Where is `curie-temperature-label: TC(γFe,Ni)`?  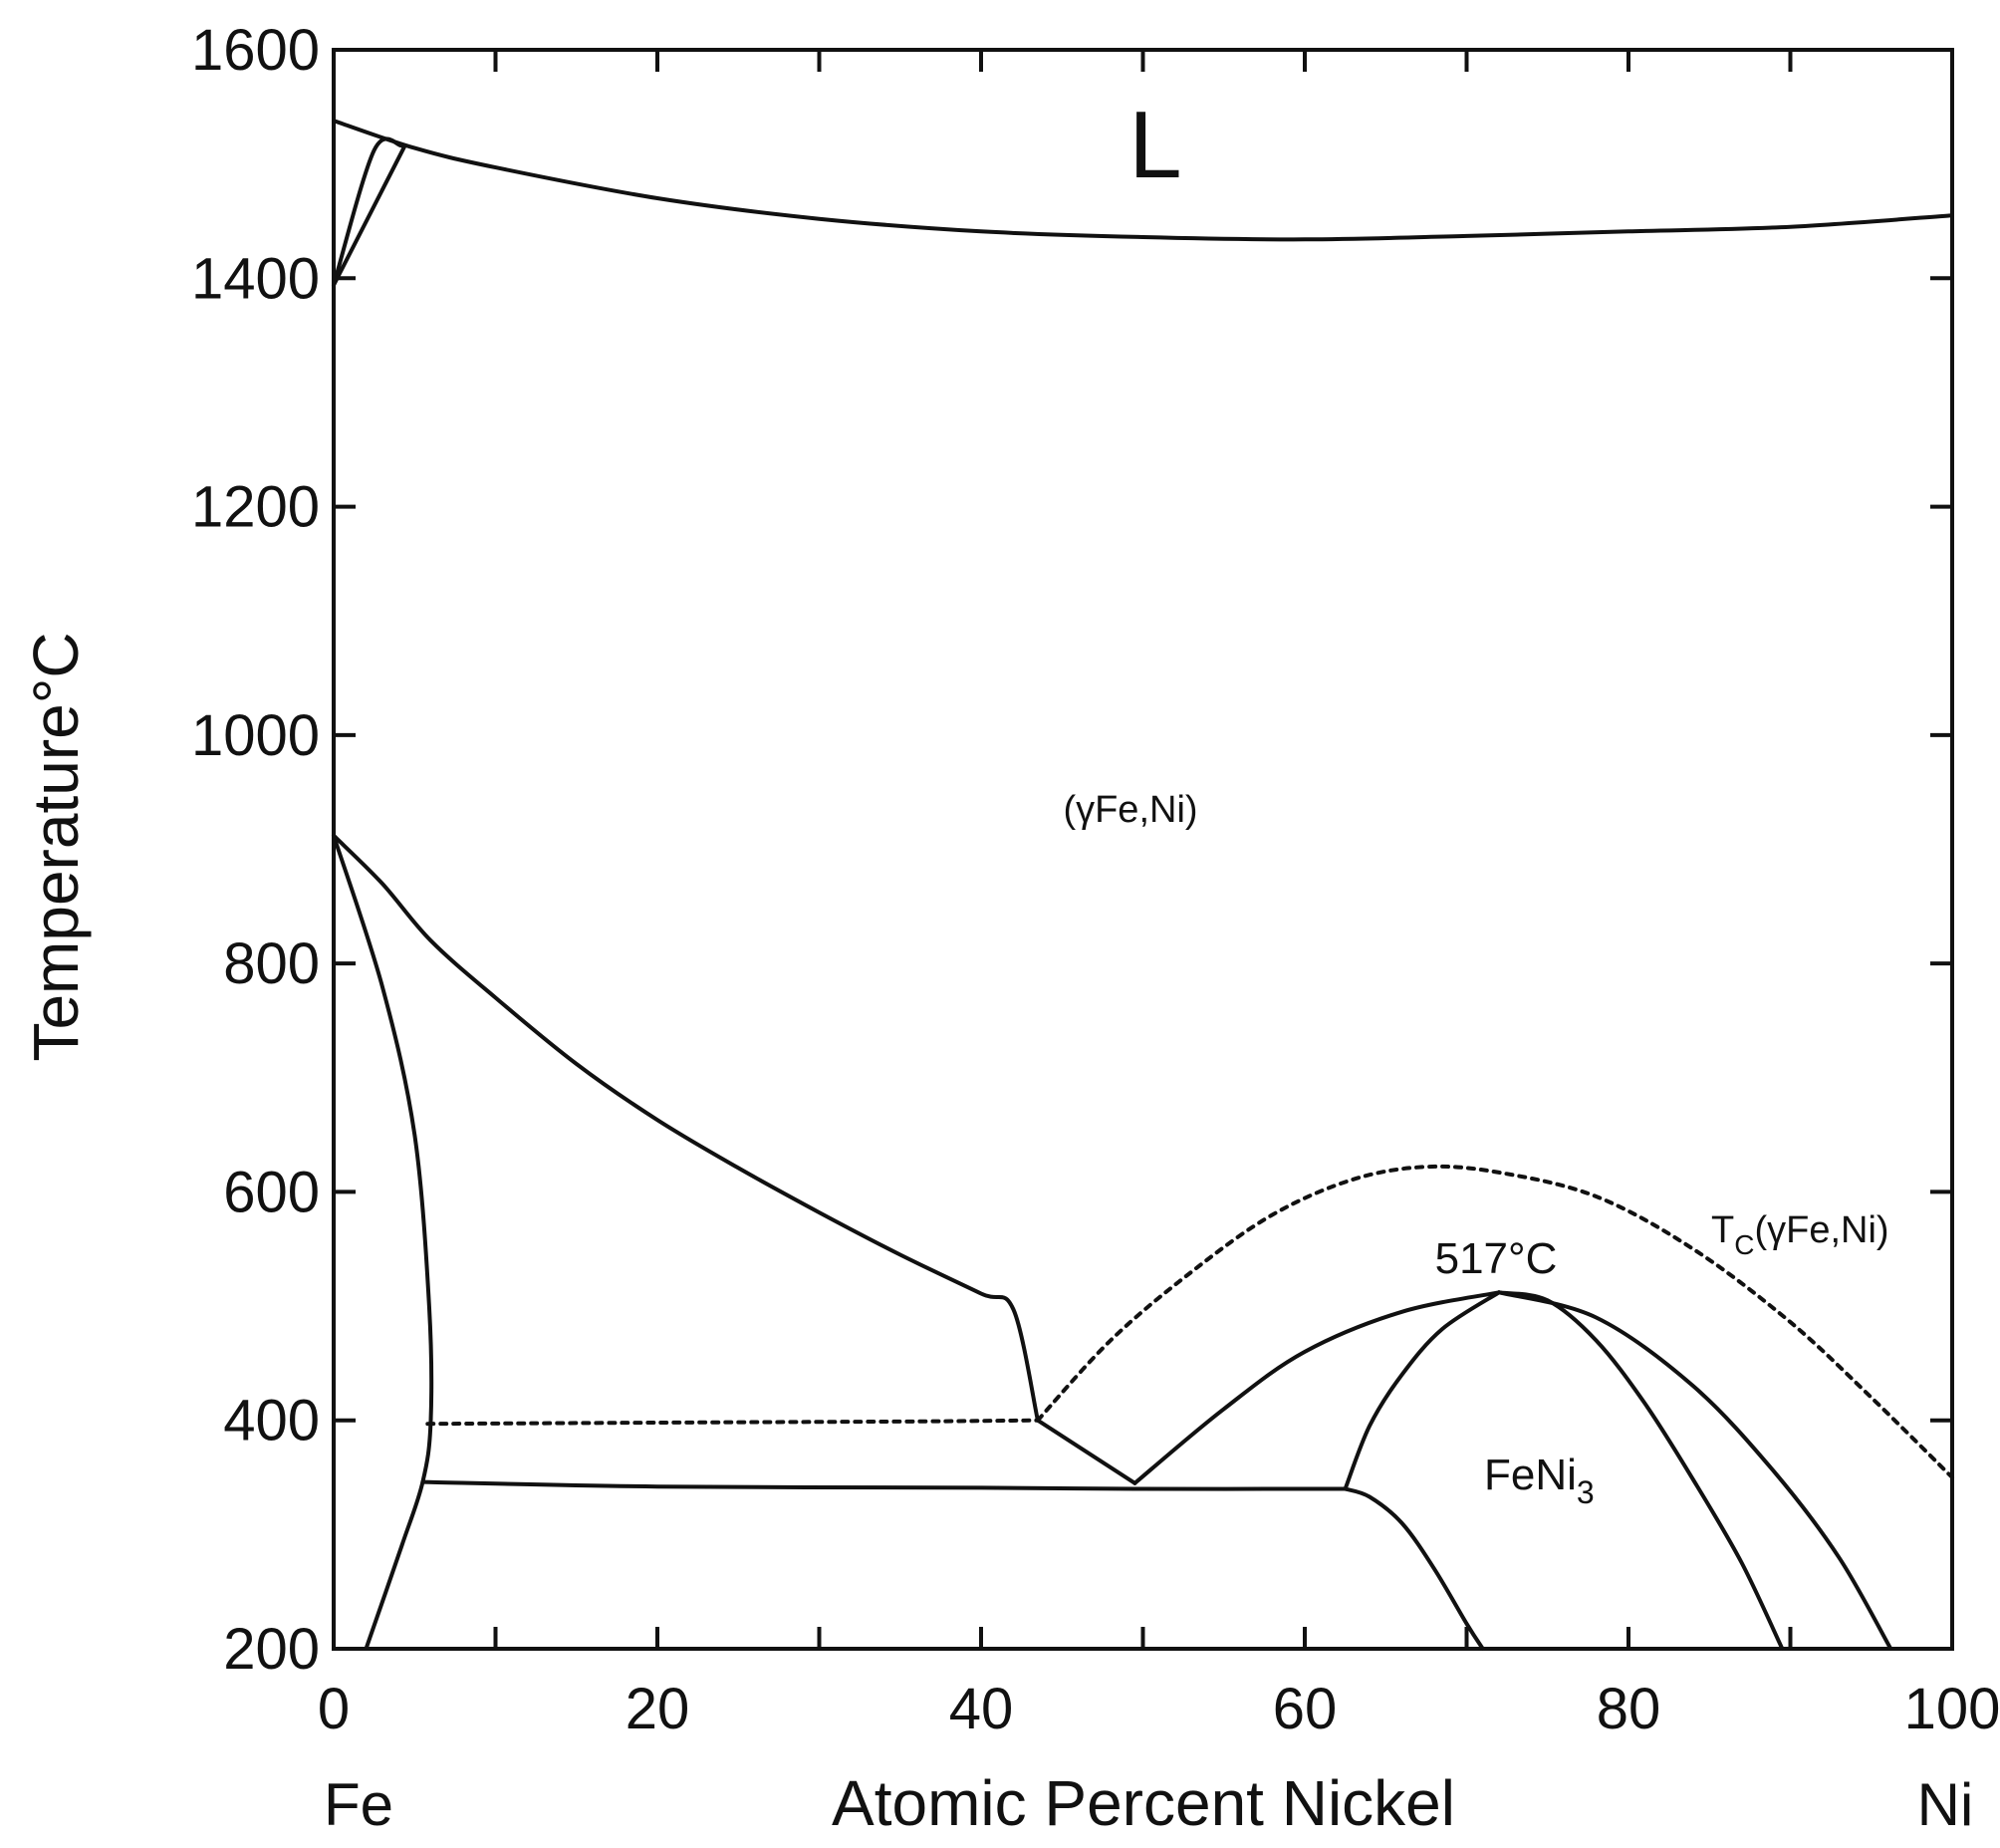
curie-temperature-label: TC(γFe,Ni) is located at coordinates (1800, 1235).